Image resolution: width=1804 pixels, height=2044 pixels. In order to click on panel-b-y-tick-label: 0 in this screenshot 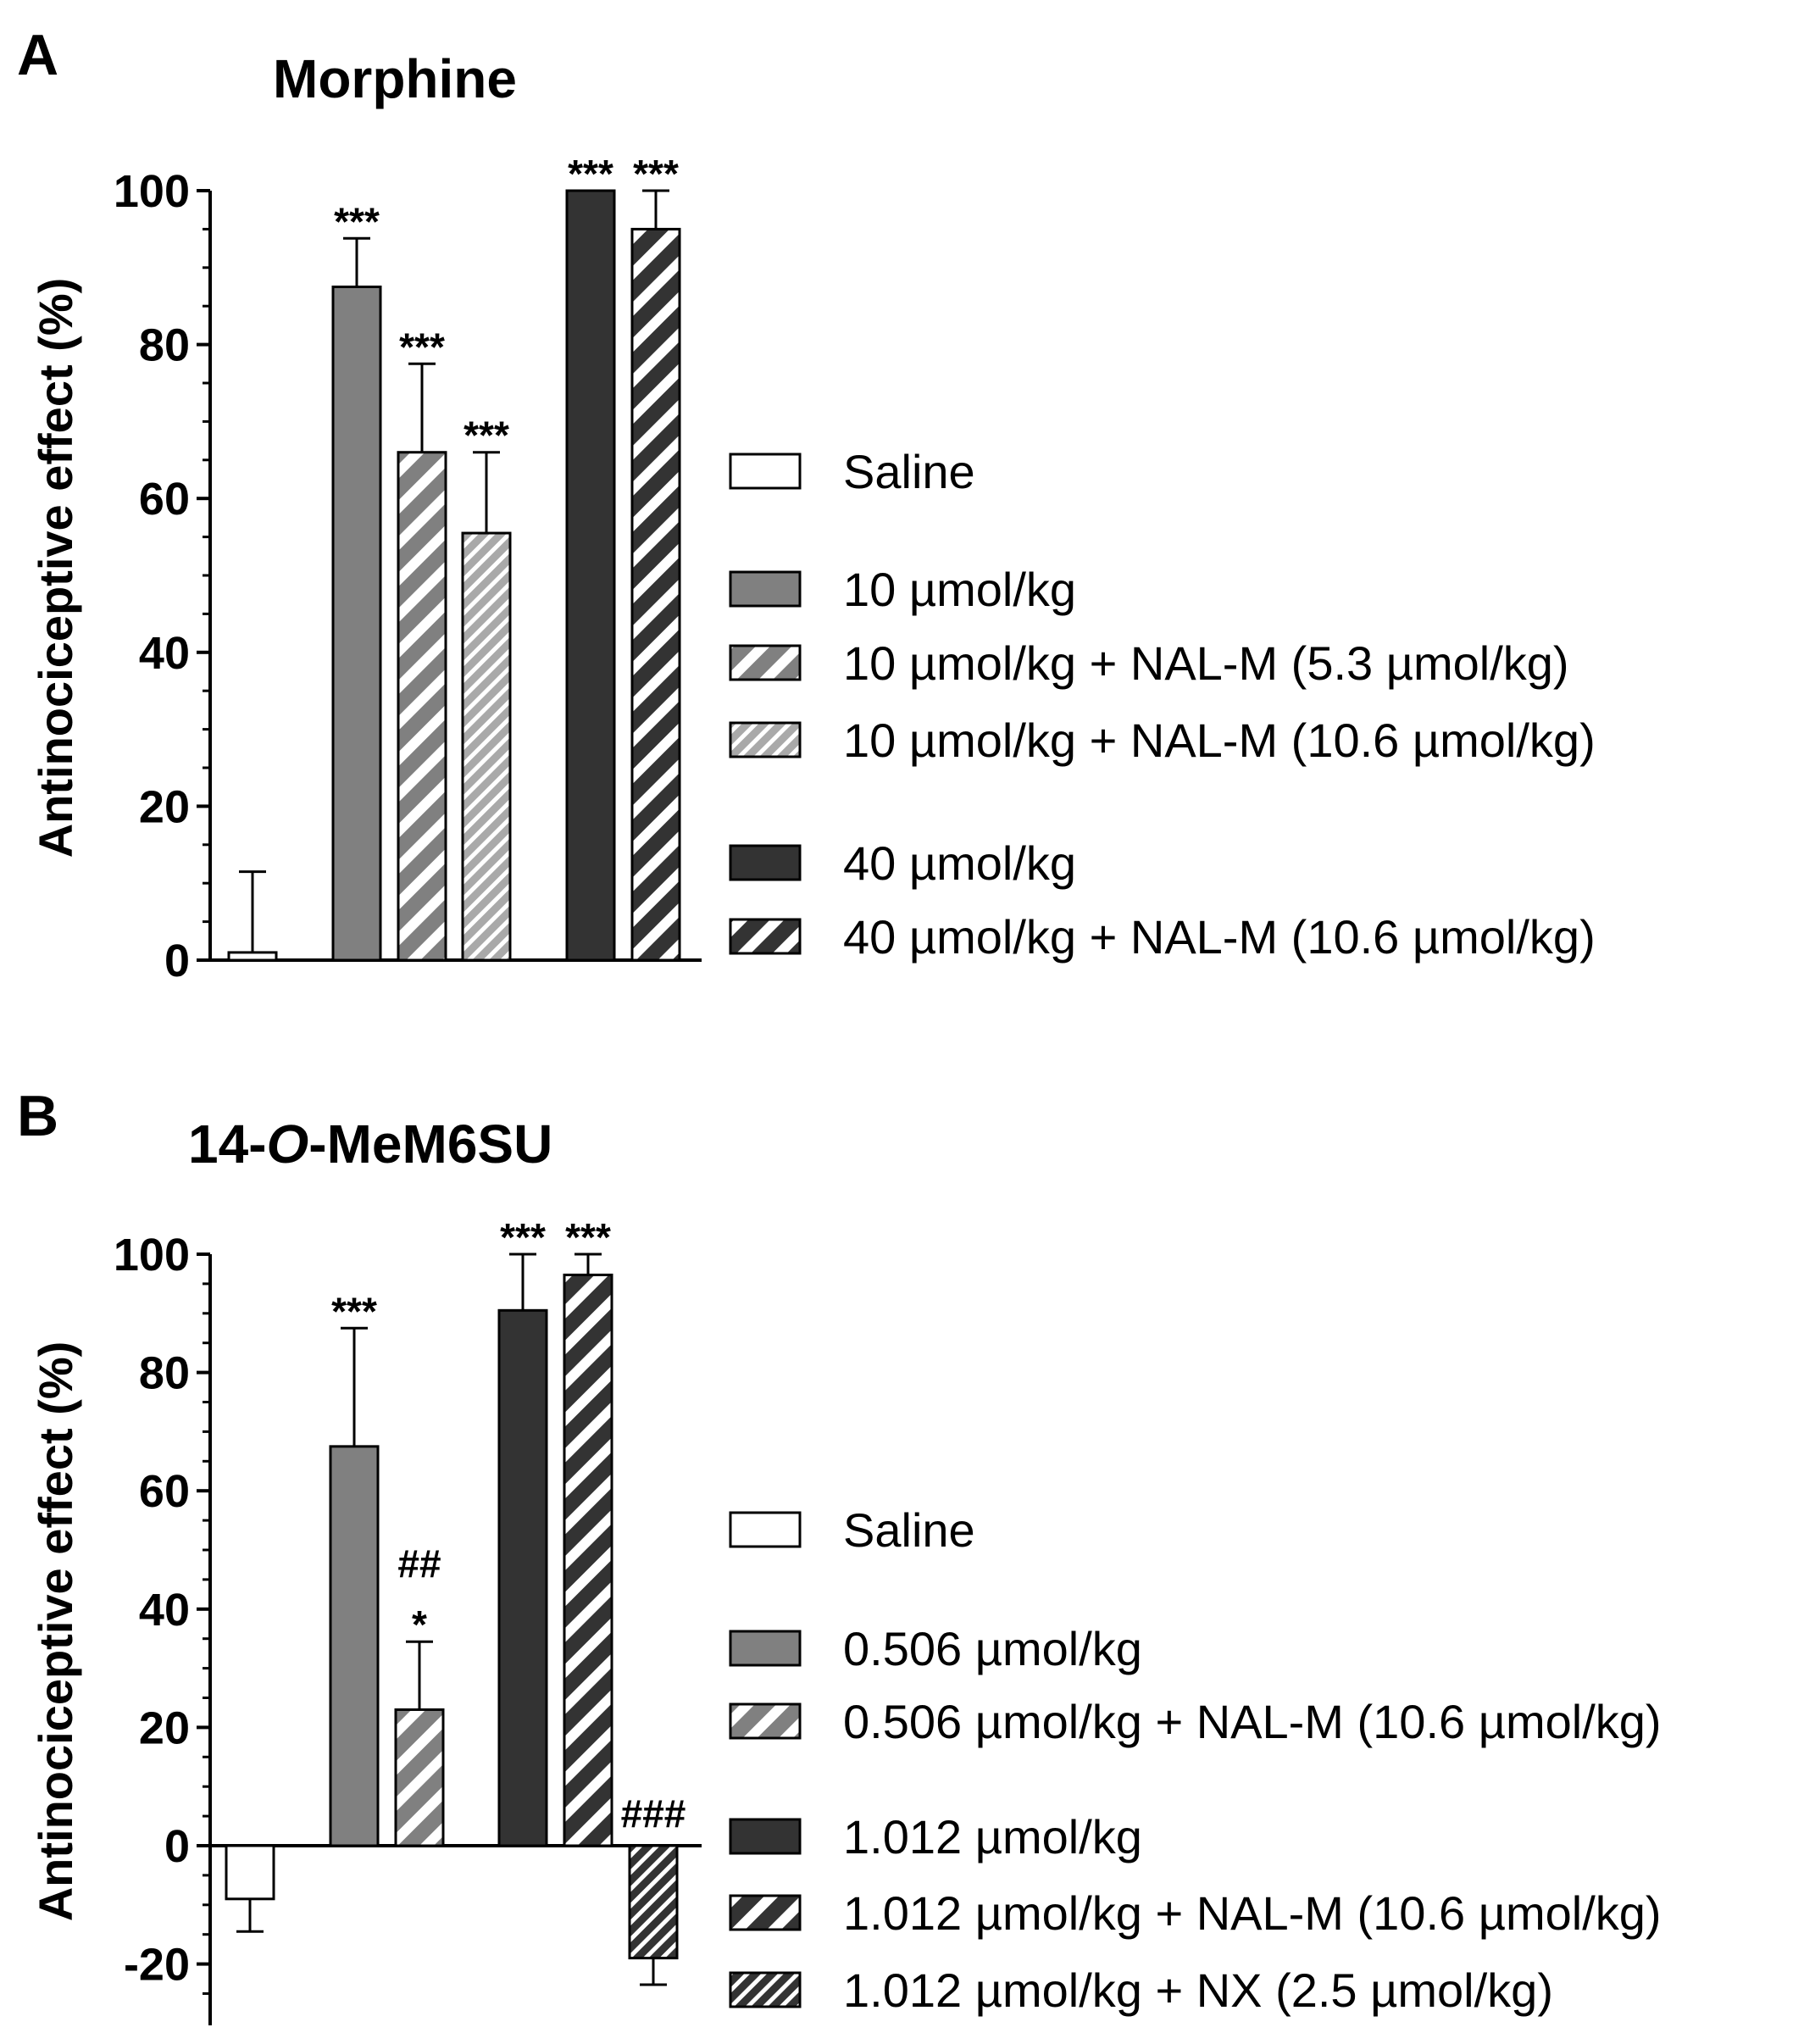, I will do `click(177, 1846)`.